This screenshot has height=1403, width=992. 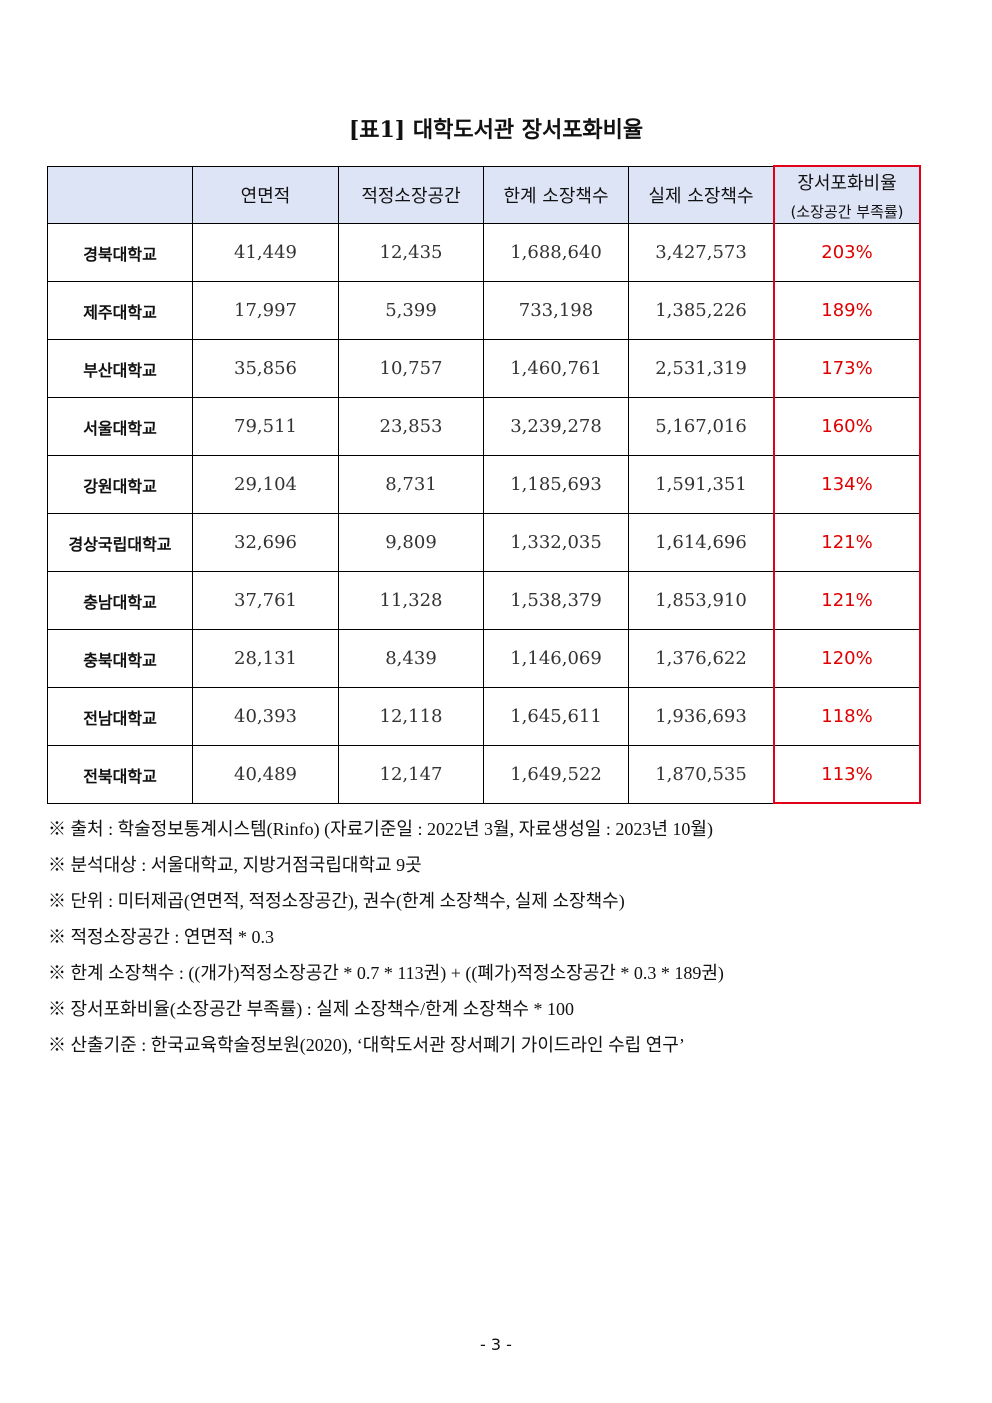 I want to click on table-row: 부산대학교 35,856 10,757 1,460,761 2,531,319 173%, so click(x=484, y=368).